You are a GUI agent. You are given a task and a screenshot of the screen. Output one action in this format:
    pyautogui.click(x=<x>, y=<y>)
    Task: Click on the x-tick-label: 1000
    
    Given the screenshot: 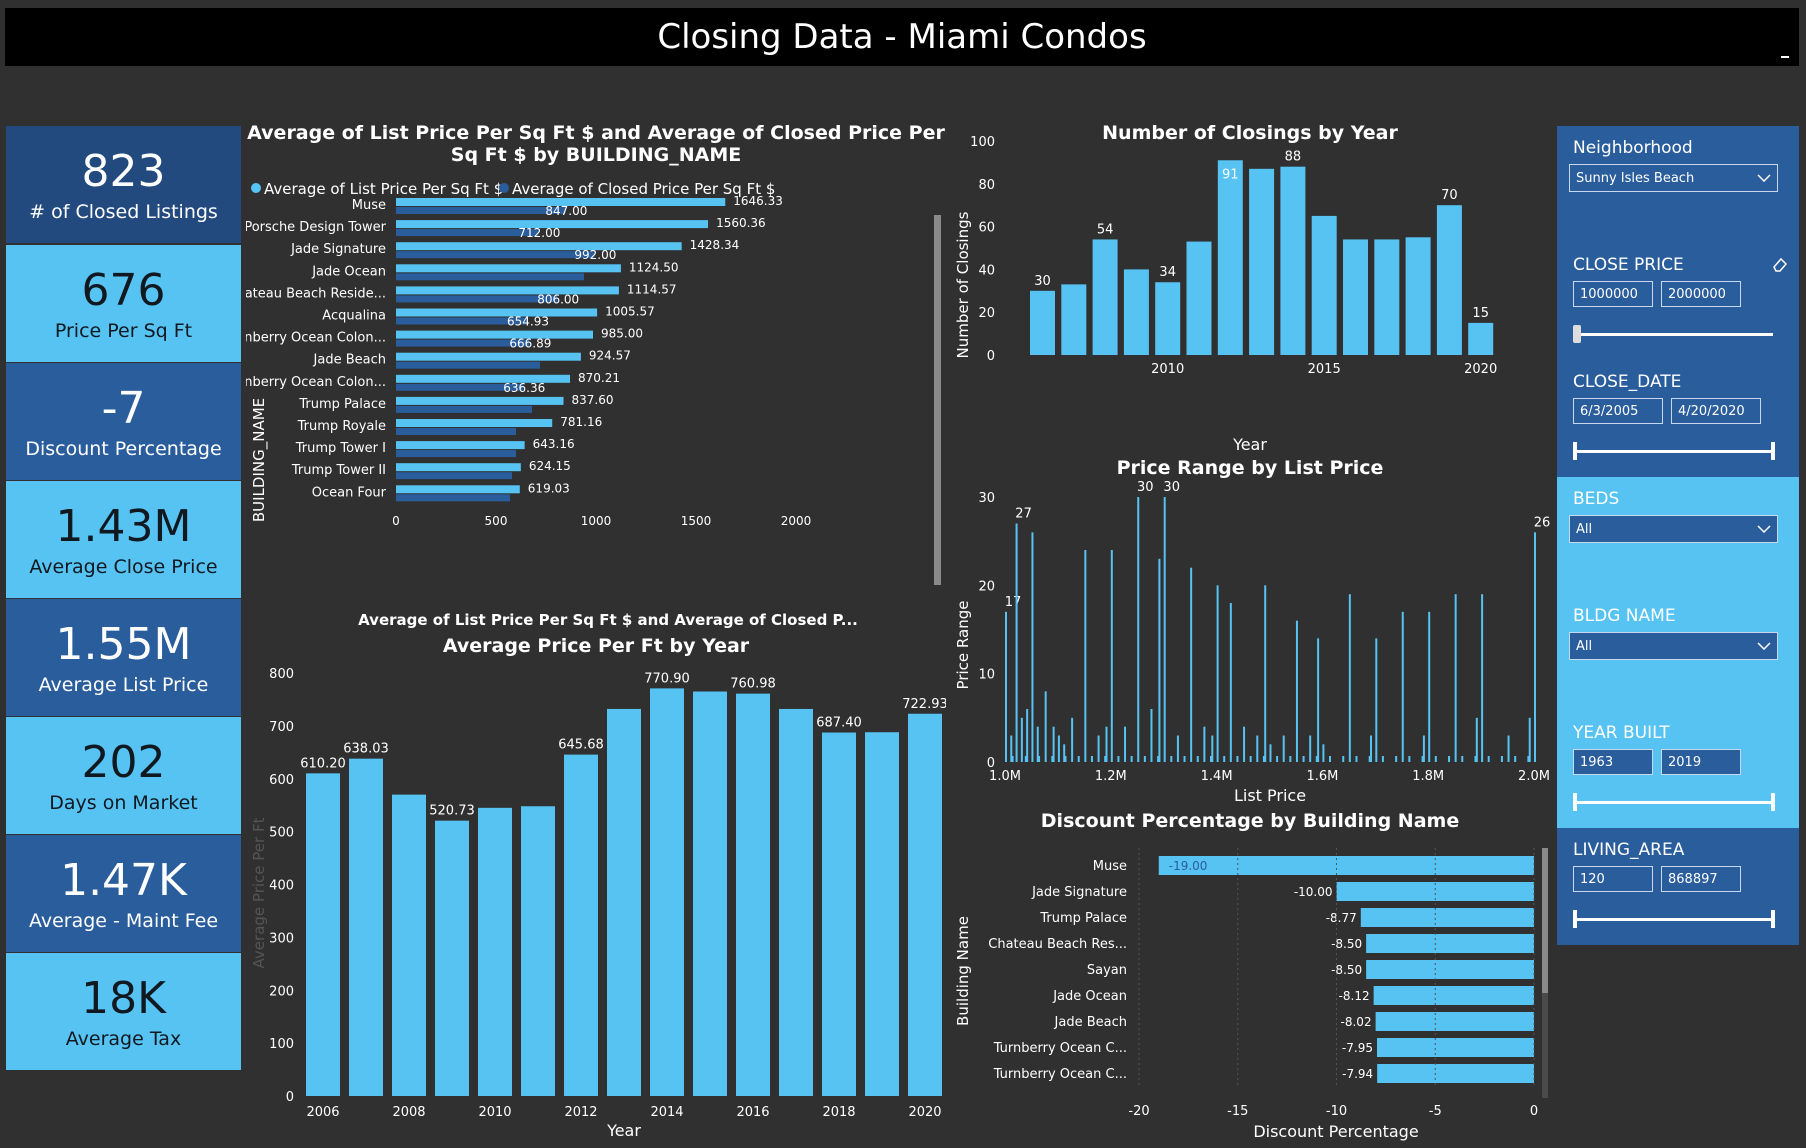 What is the action you would take?
    pyautogui.click(x=596, y=521)
    